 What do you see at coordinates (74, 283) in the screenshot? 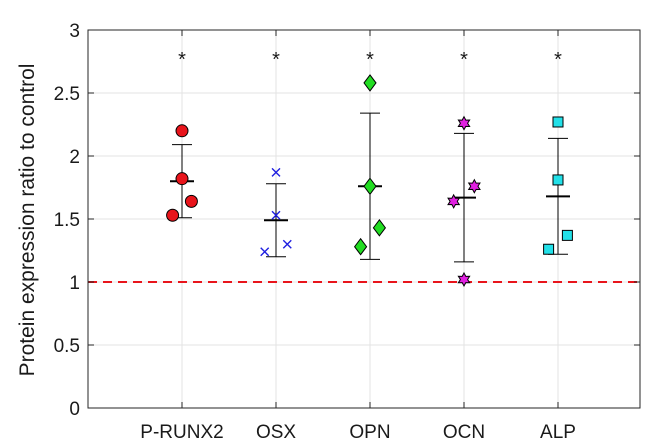
I see `y-tick-label-2: 1` at bounding box center [74, 283].